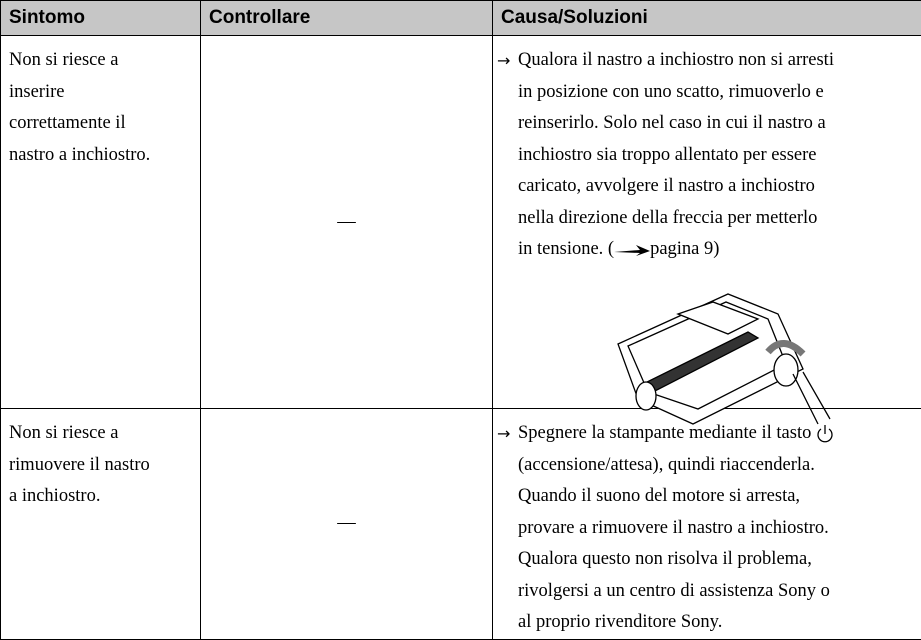 This screenshot has height=640, width=921. What do you see at coordinates (632, 250) in the screenshot?
I see `page-ref-arrow` at bounding box center [632, 250].